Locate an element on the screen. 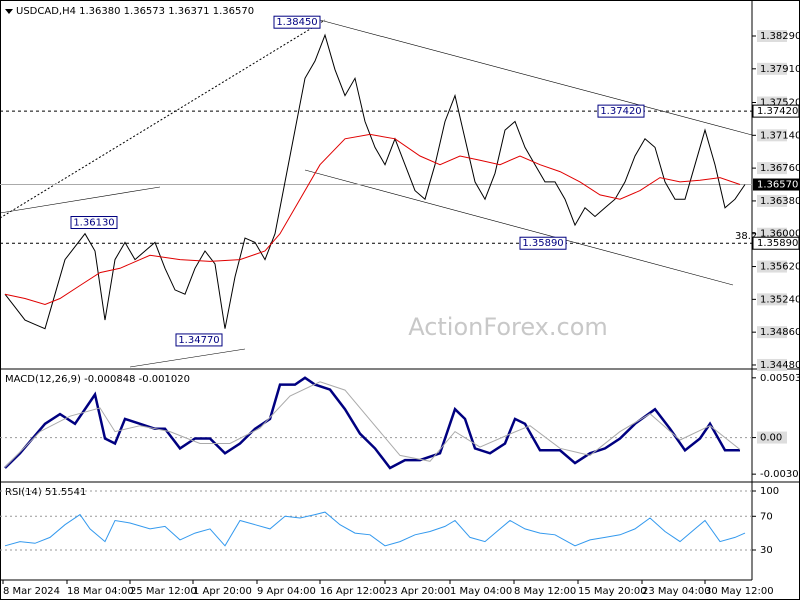 Image resolution: width=800 pixels, height=600 pixels. x-tick-label: 25 Mar 12:00 is located at coordinates (163, 591).